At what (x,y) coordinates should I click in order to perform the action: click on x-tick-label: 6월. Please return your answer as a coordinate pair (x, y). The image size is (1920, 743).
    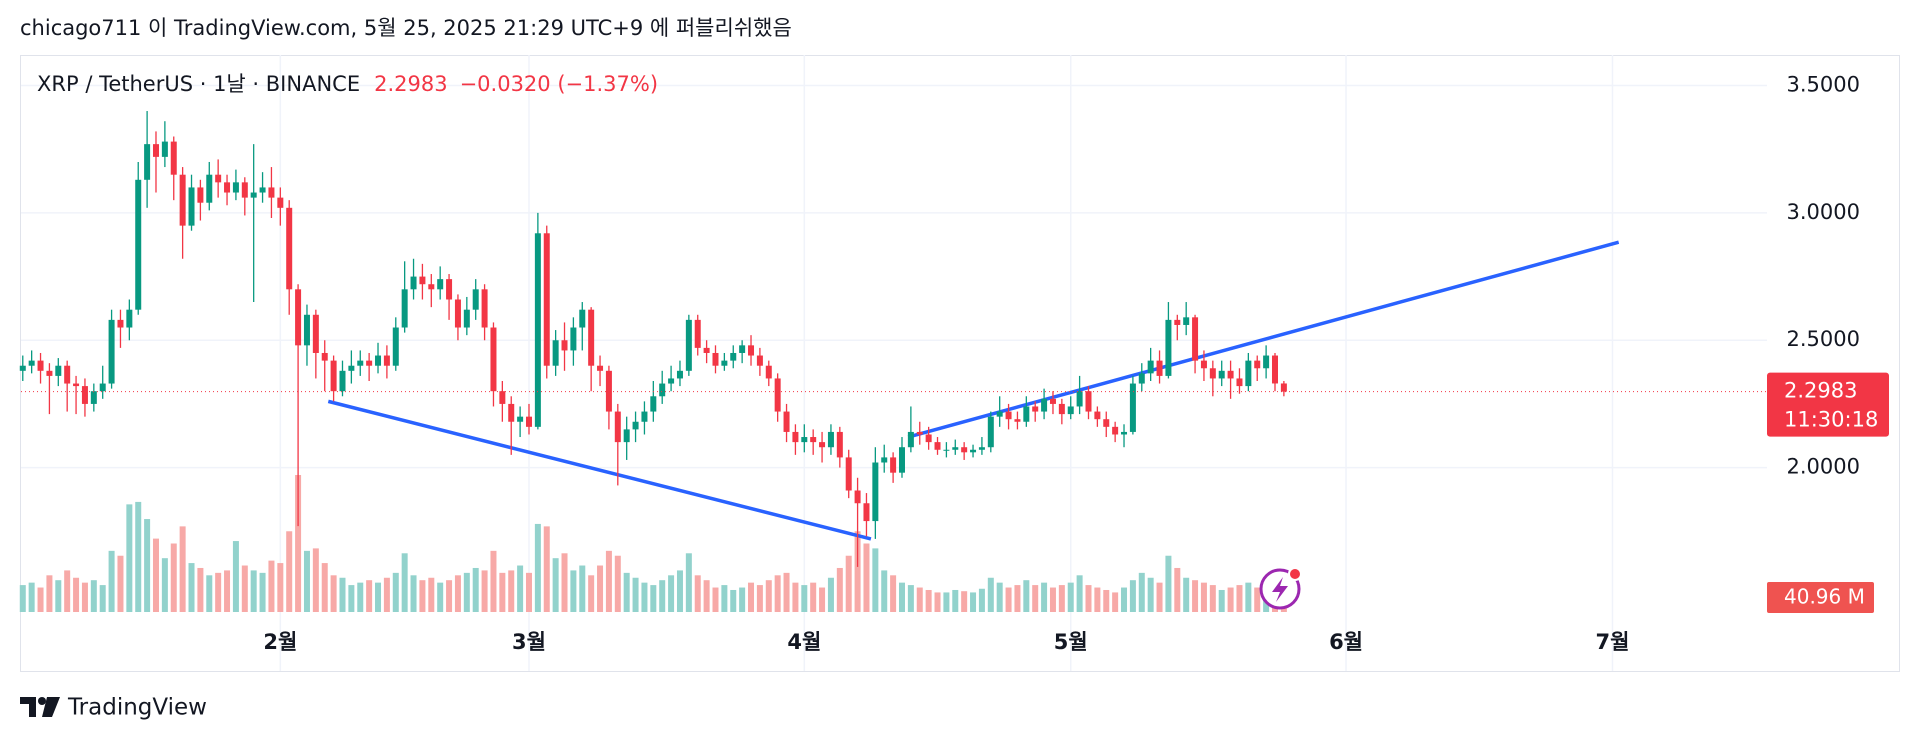
    Looking at the image, I should click on (1346, 642).